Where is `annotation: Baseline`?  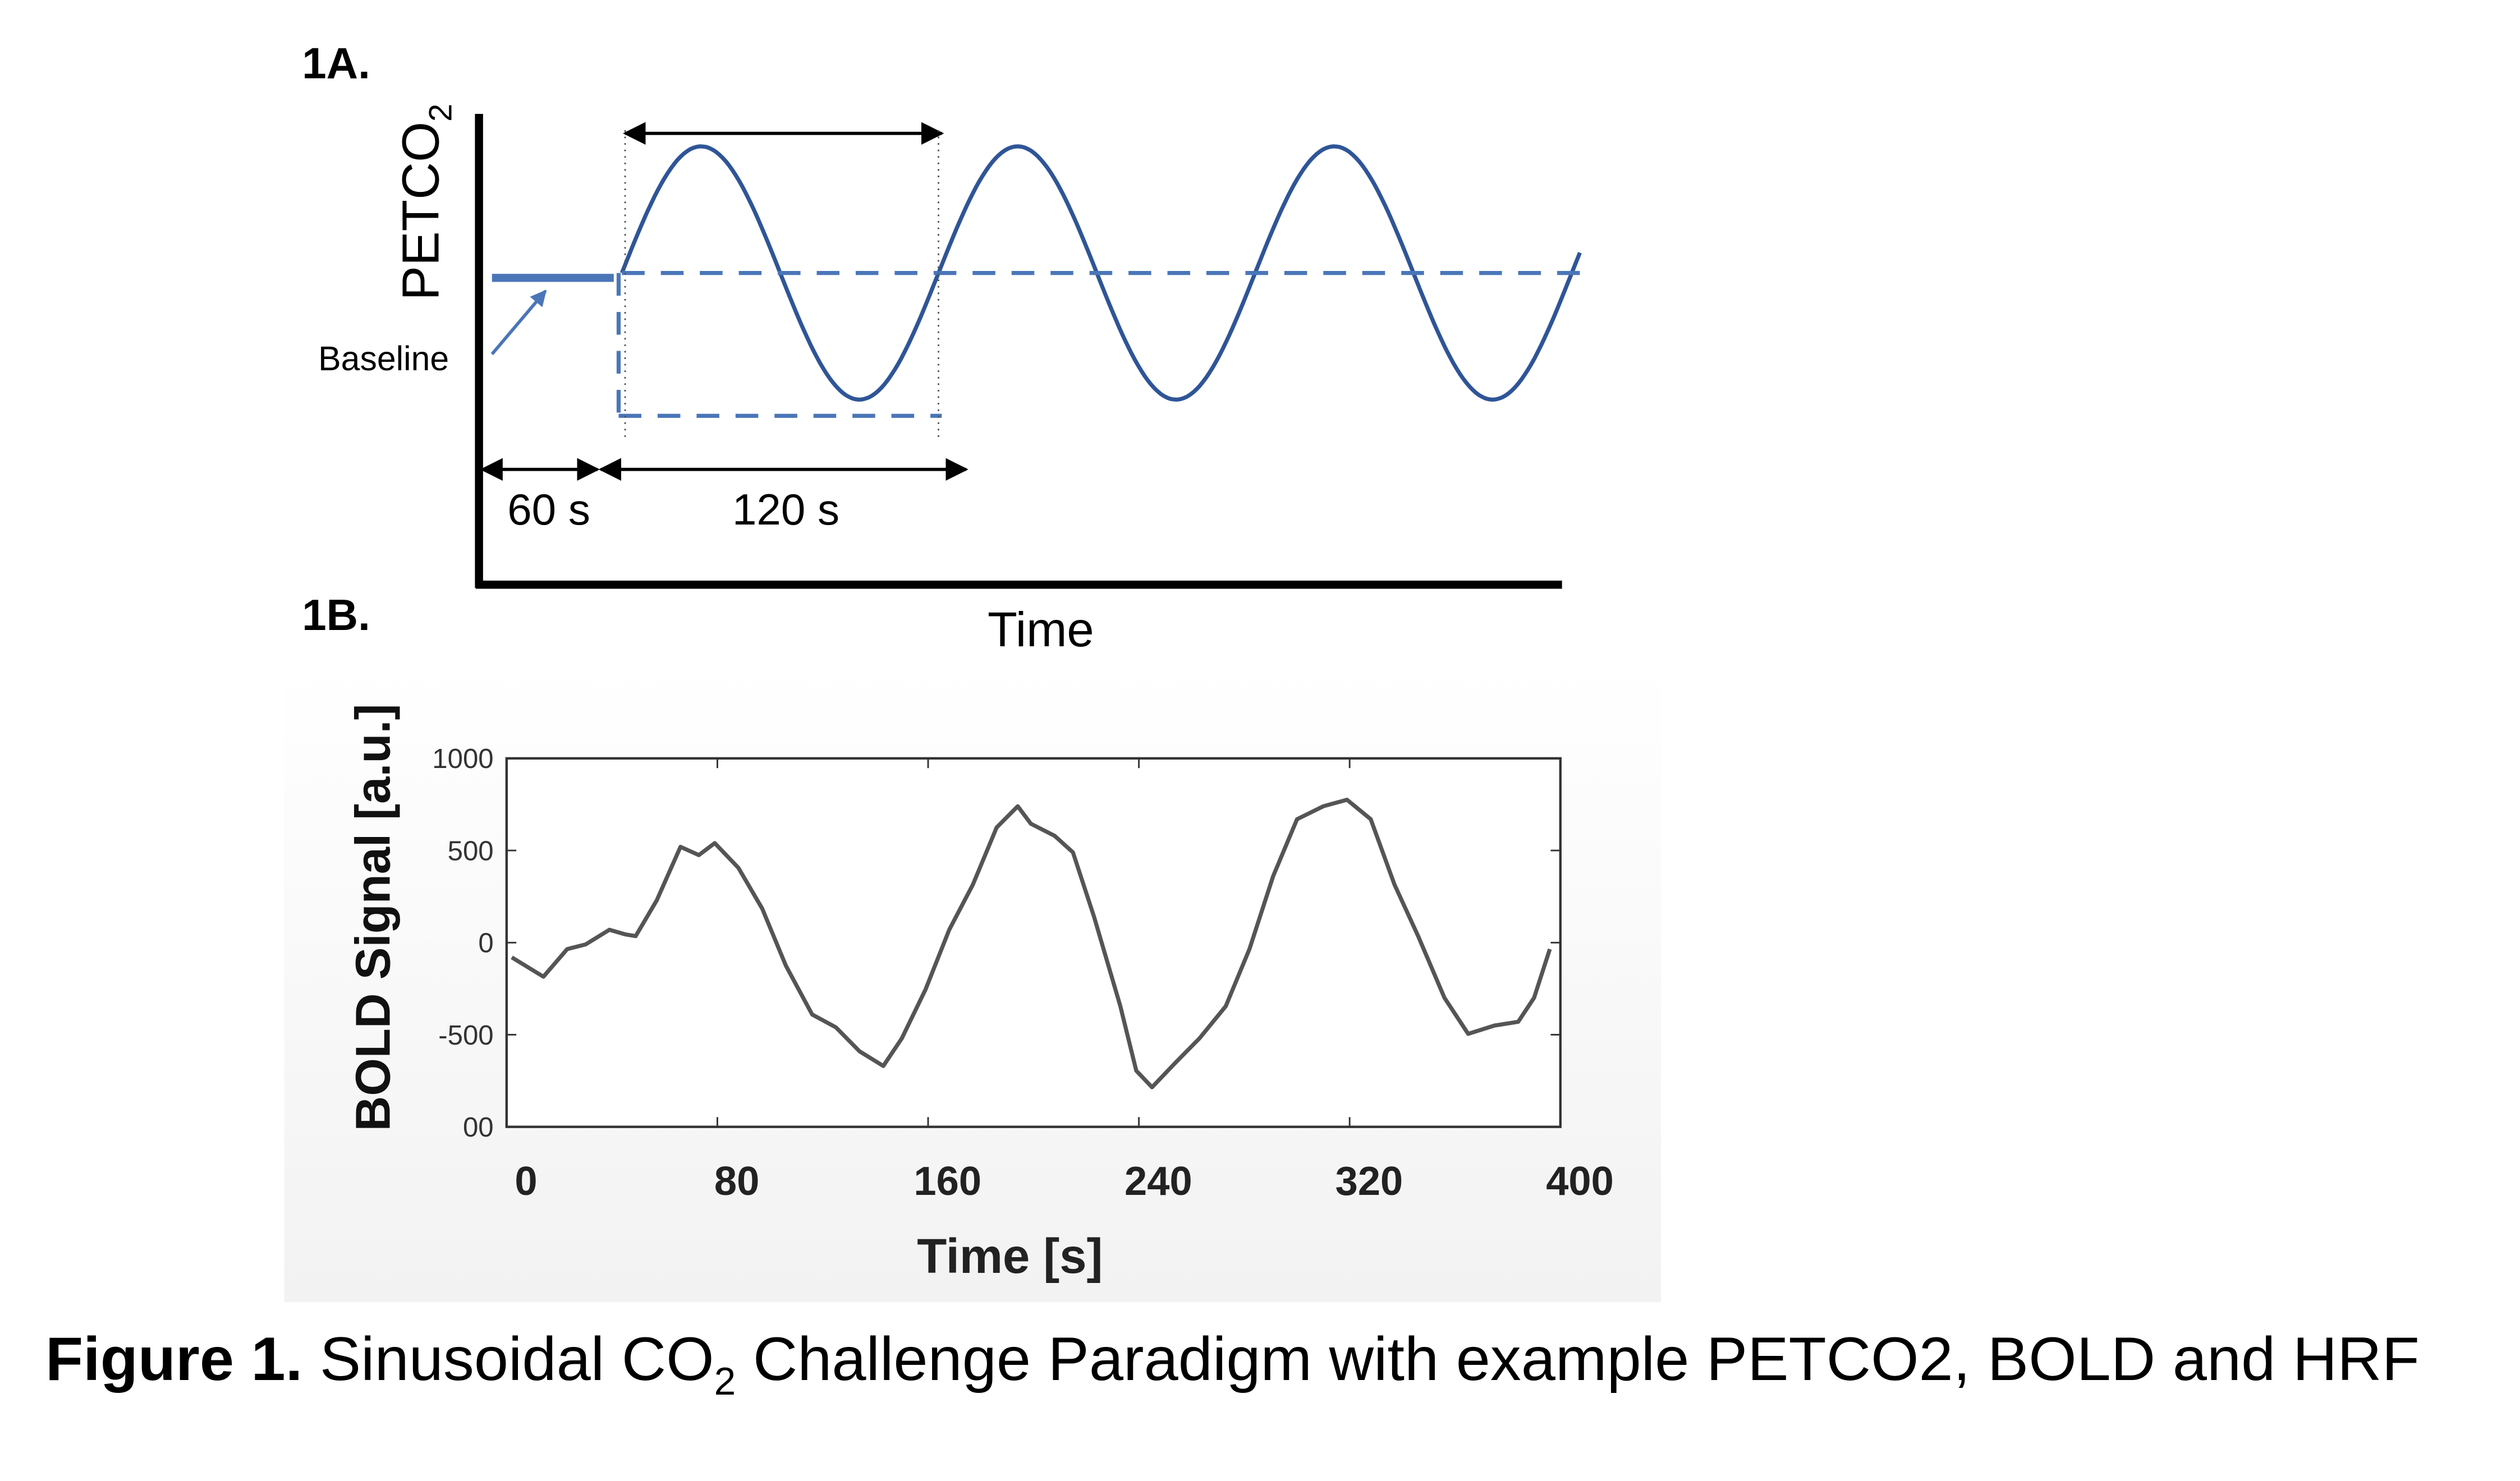 annotation: Baseline is located at coordinates (383, 358).